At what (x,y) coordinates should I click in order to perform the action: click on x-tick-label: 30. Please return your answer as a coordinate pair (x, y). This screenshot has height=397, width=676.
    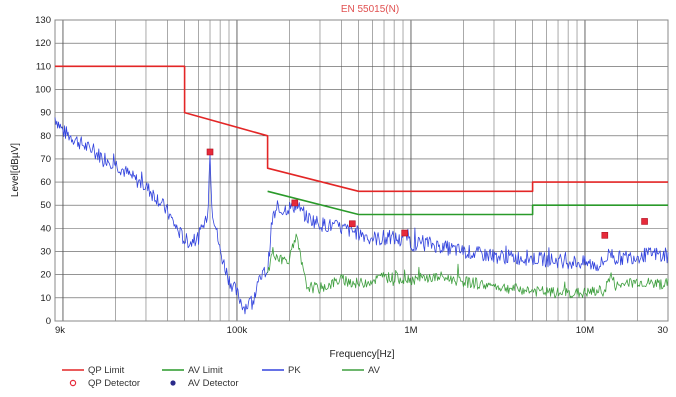
    Looking at the image, I should click on (662, 330).